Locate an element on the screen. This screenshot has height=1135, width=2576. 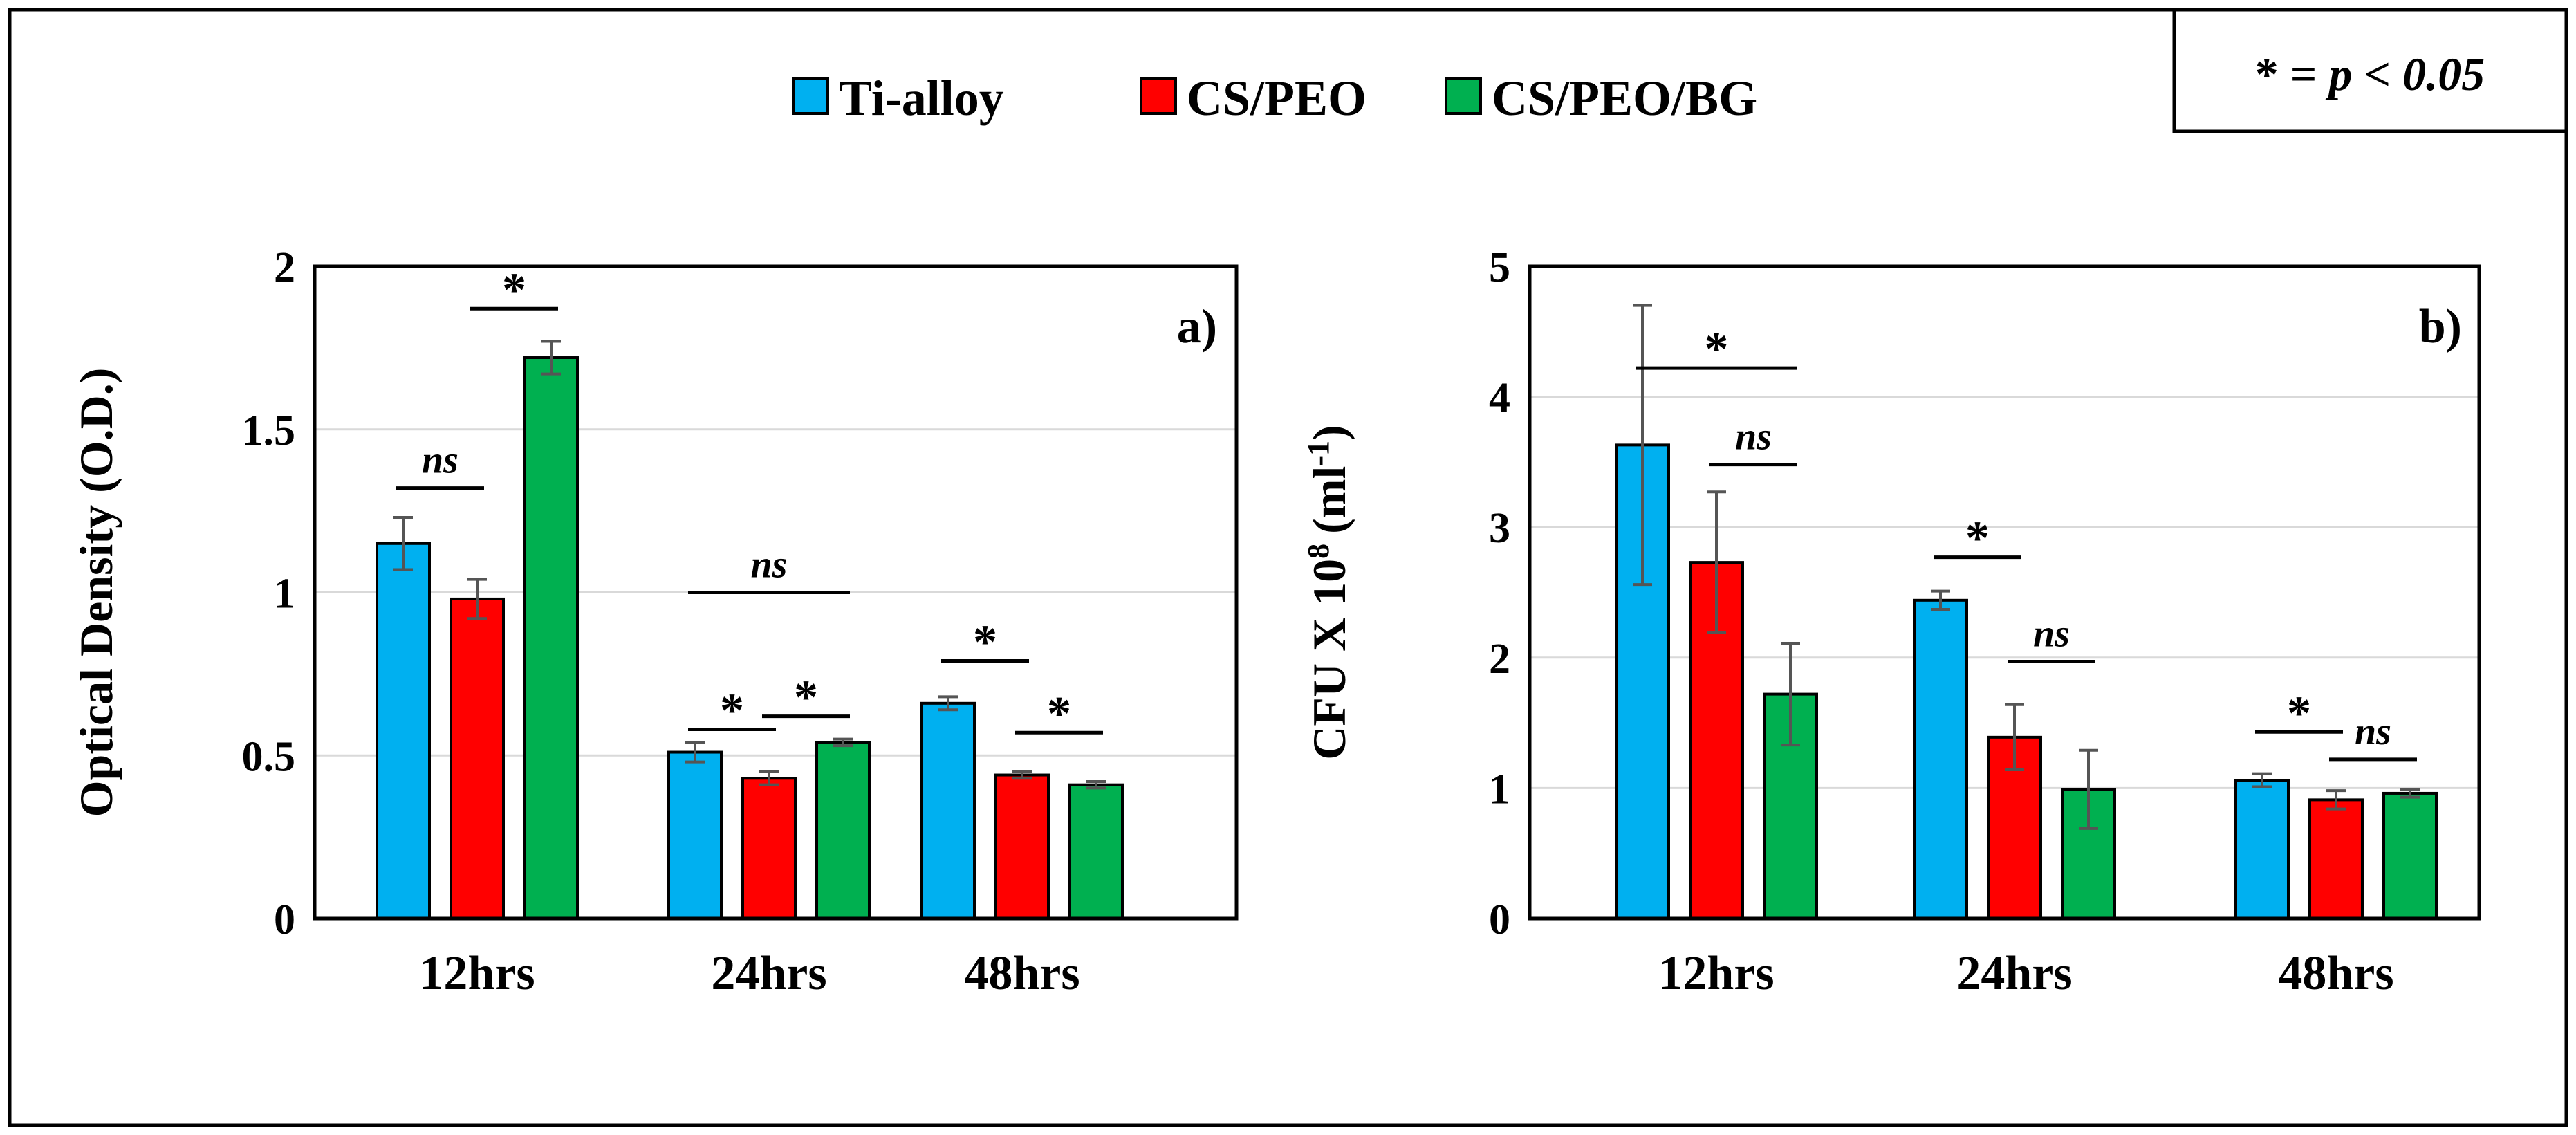
y-tick-label: 0.5 is located at coordinates (269, 757).